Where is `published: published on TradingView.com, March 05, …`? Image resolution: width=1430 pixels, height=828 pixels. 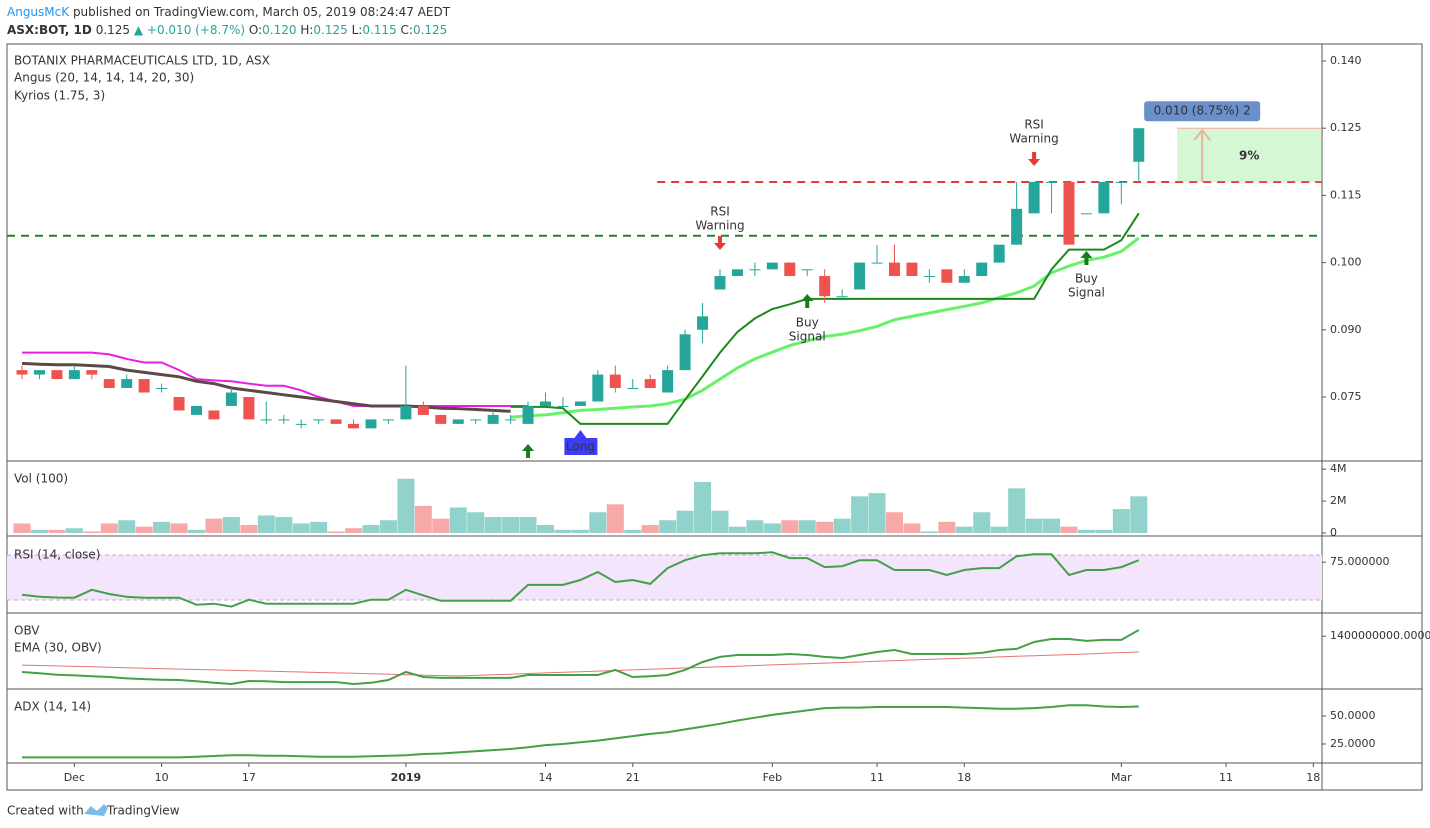 published: published on TradingView.com, March 05, … is located at coordinates (262, 12).